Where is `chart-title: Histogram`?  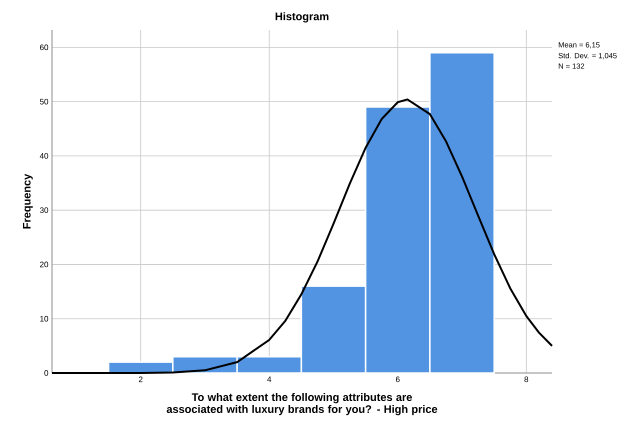
chart-title: Histogram is located at coordinates (302, 17).